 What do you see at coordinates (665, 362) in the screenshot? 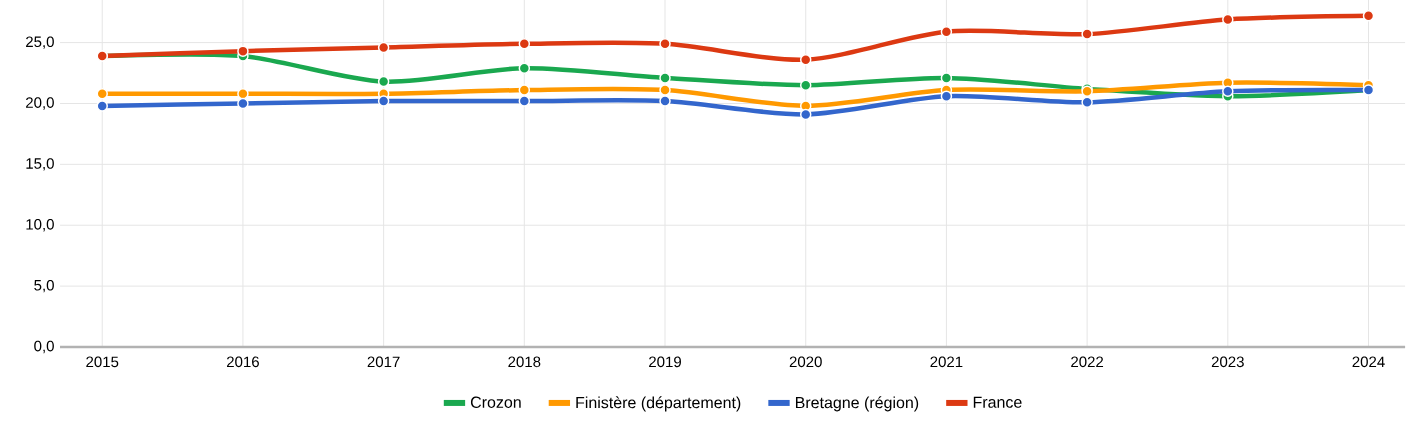
I see `x-tick-label: 2019` at bounding box center [665, 362].